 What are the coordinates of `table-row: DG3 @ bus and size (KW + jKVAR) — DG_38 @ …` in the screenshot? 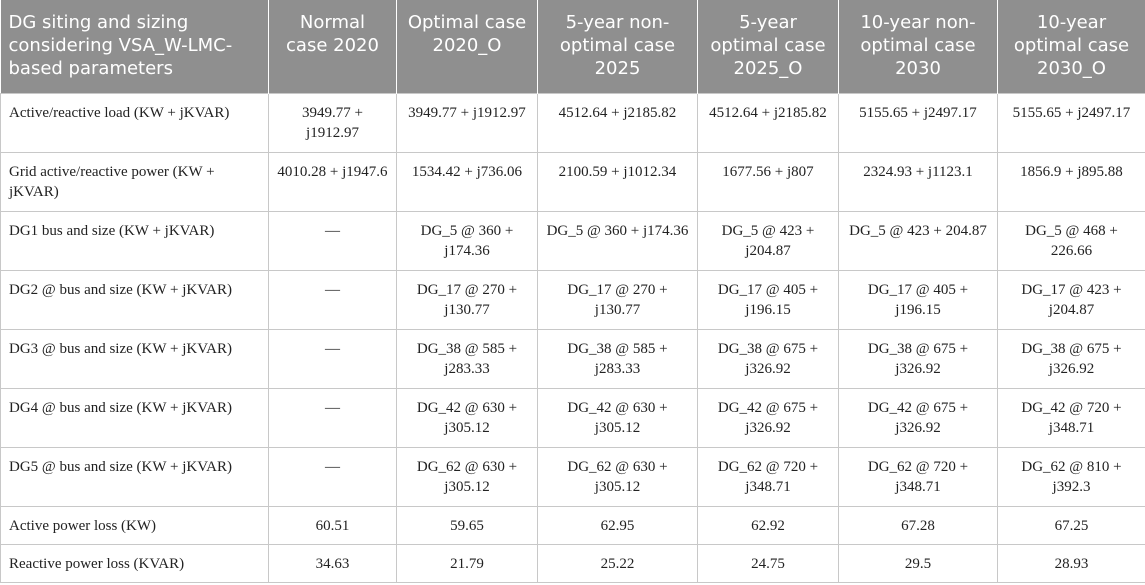 It's located at (572, 359).